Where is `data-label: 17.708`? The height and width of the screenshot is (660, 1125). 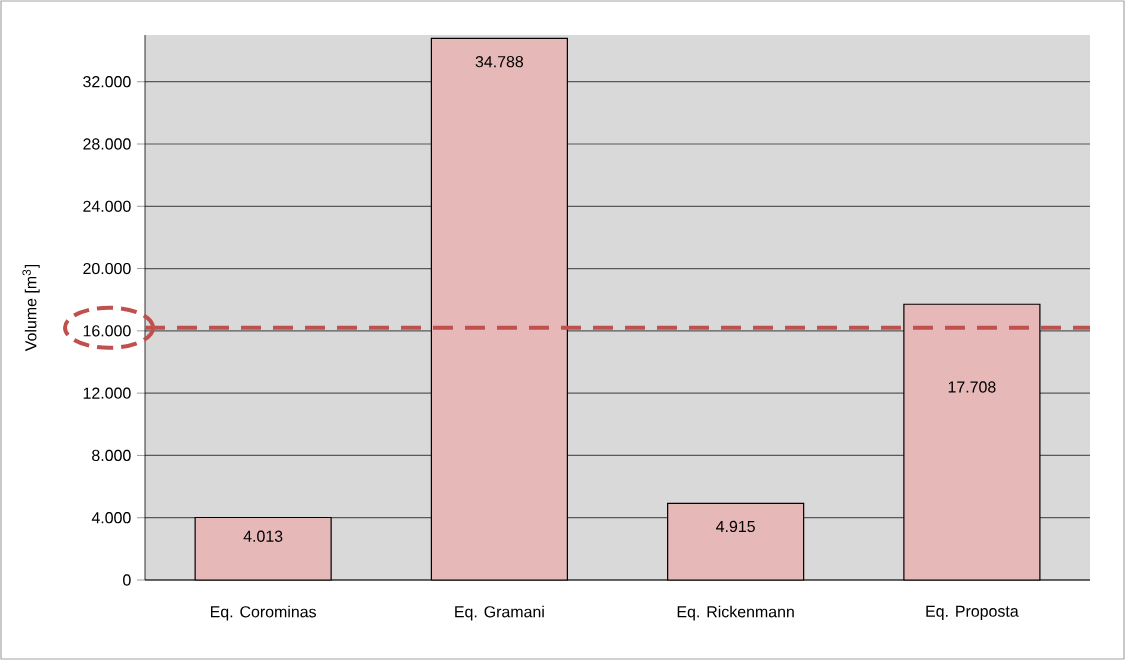 data-label: 17.708 is located at coordinates (972, 387).